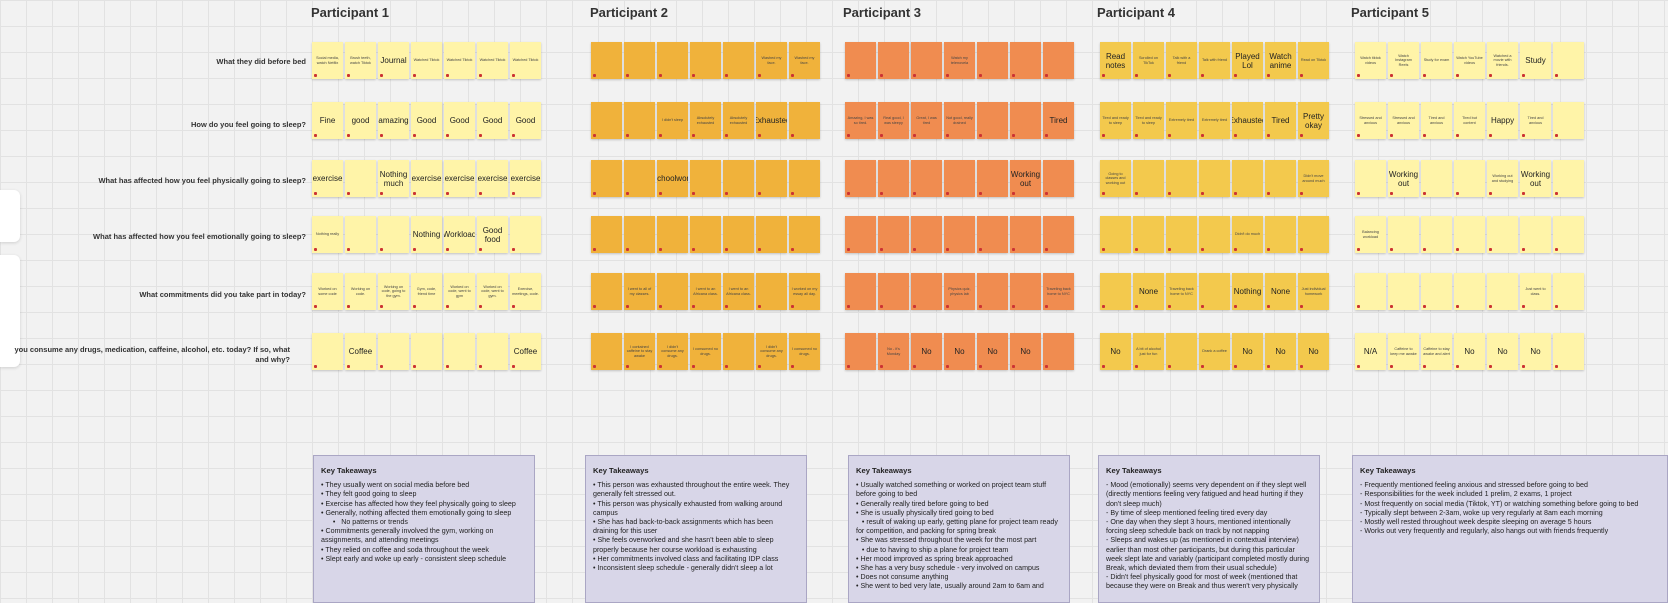 Image resolution: width=1668 pixels, height=603 pixels. Describe the element at coordinates (1280, 60) in the screenshot. I see `sticky-note: Watch anime` at that location.